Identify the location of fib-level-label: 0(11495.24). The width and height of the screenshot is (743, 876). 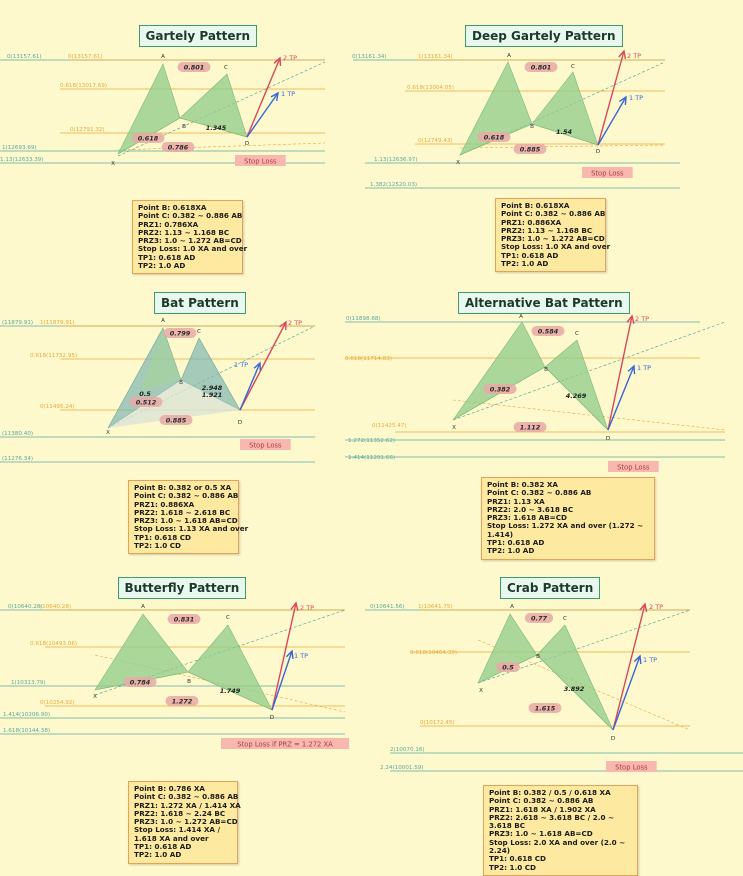
(57, 407).